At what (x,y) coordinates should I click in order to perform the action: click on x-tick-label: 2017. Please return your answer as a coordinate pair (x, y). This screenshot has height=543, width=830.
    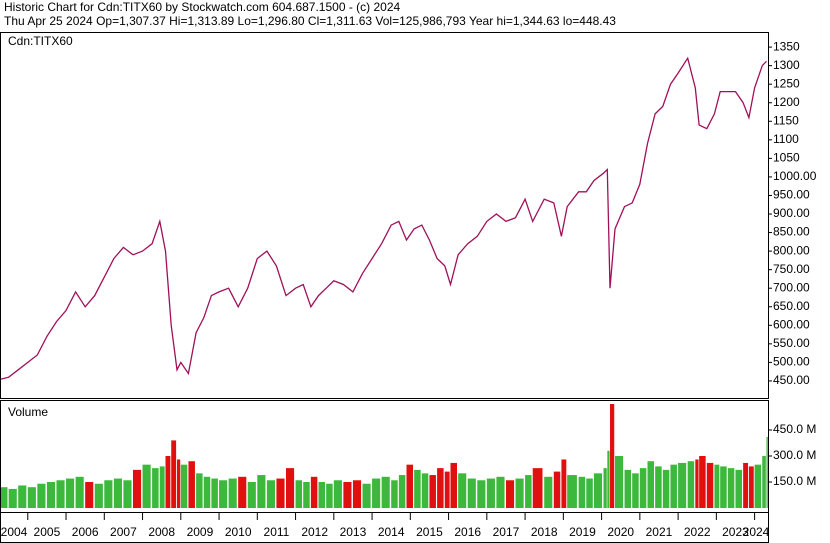
    Looking at the image, I should click on (506, 532).